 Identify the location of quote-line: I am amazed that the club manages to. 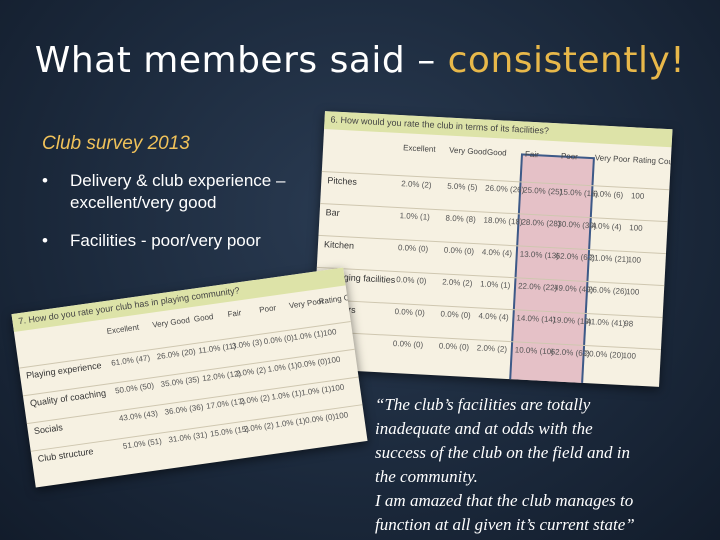
(504, 500).